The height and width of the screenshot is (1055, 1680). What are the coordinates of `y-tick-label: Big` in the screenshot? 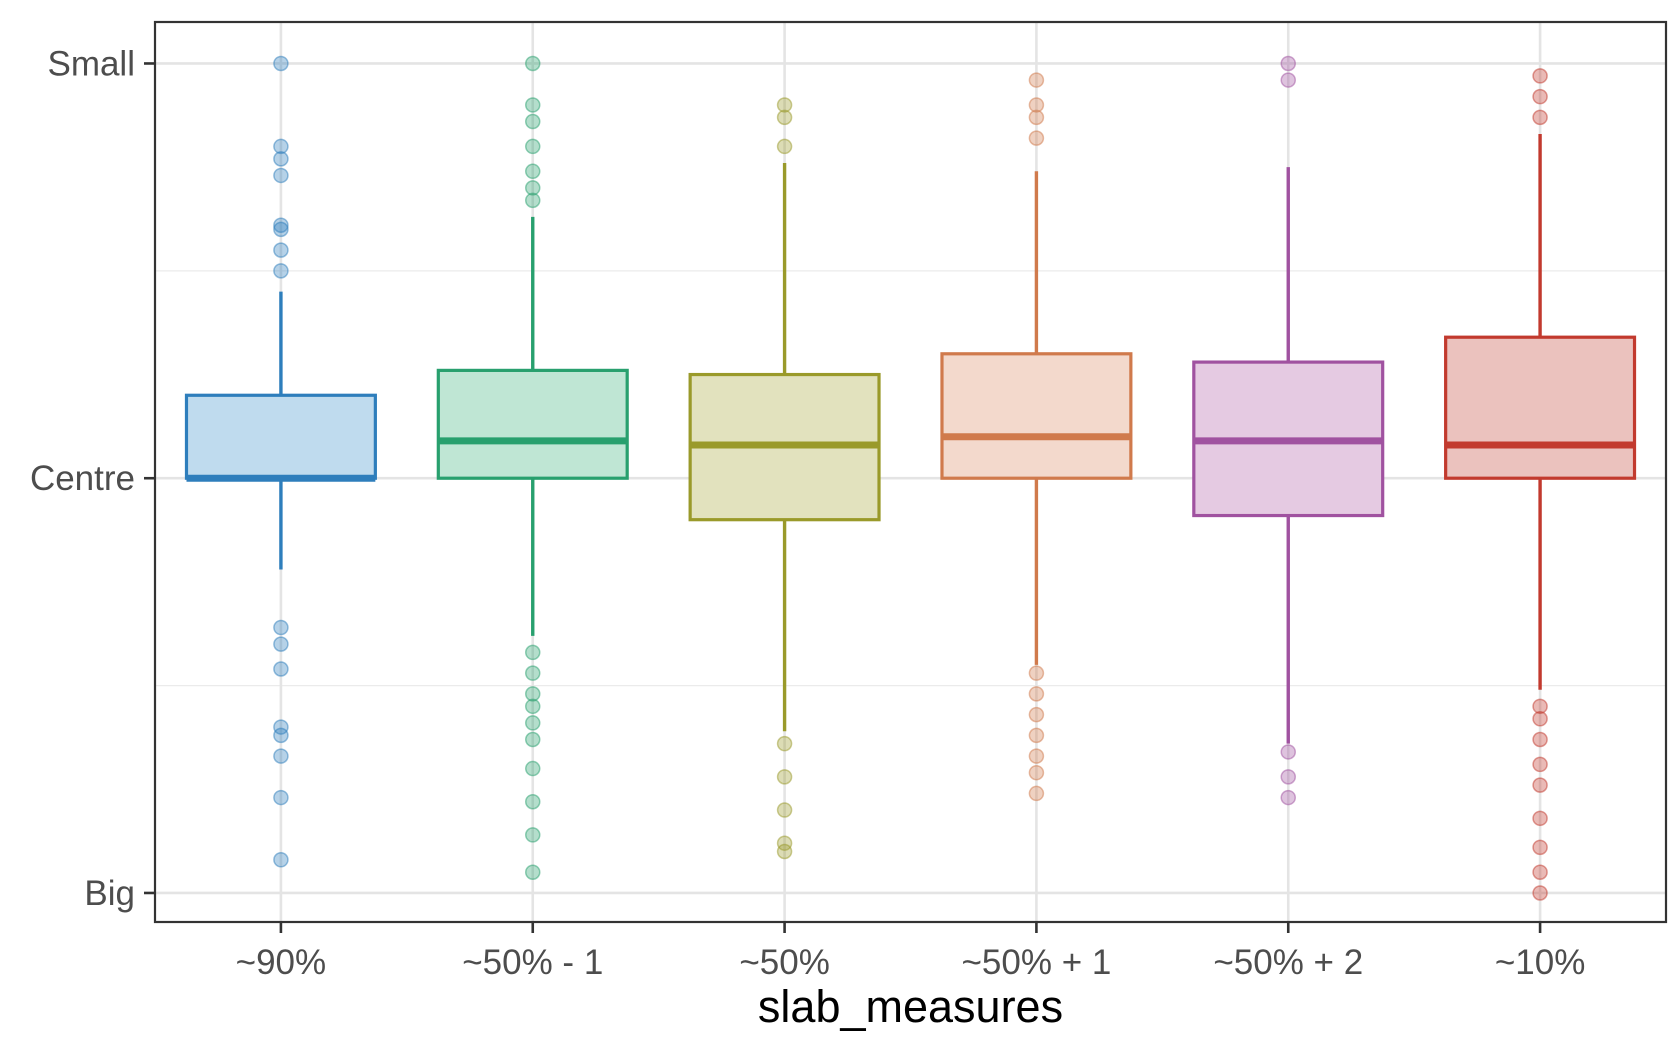 It's located at (109, 893).